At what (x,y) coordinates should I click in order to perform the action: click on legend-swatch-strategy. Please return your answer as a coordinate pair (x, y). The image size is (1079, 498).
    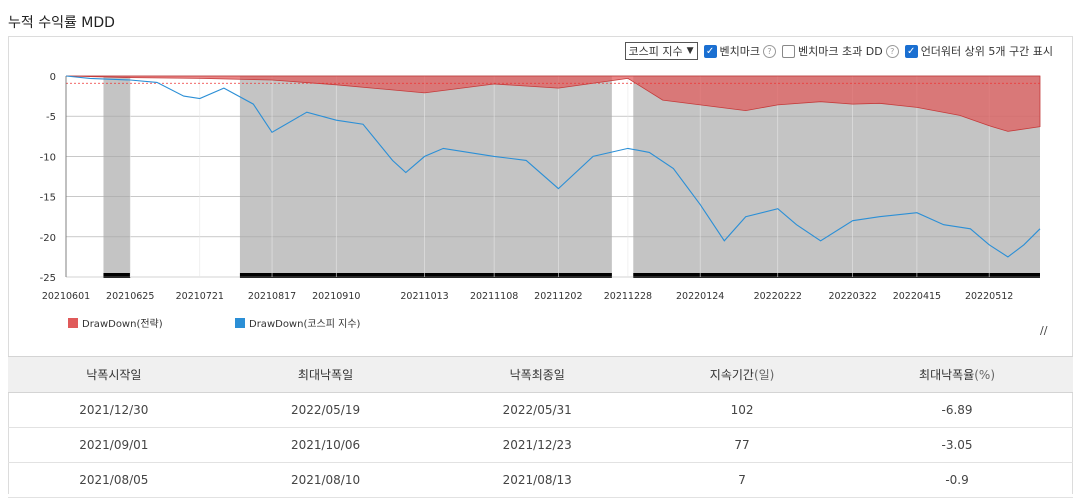
    Looking at the image, I should click on (73, 322).